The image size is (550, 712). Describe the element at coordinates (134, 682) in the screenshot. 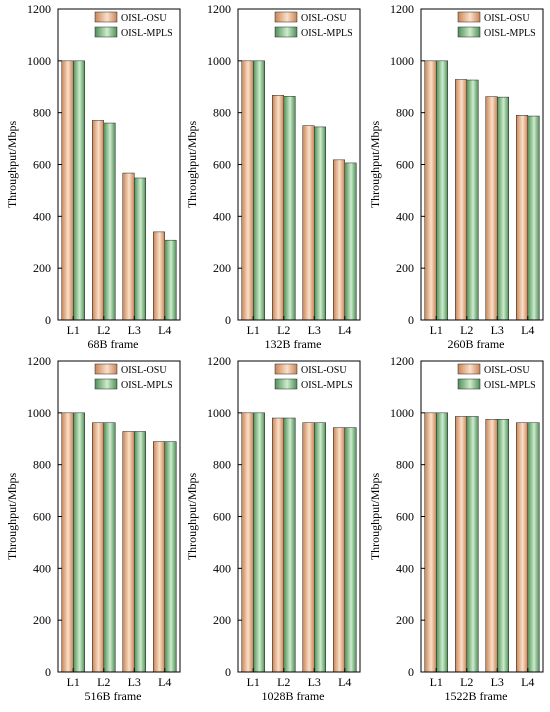

I see `x-tick-label: L3` at that location.